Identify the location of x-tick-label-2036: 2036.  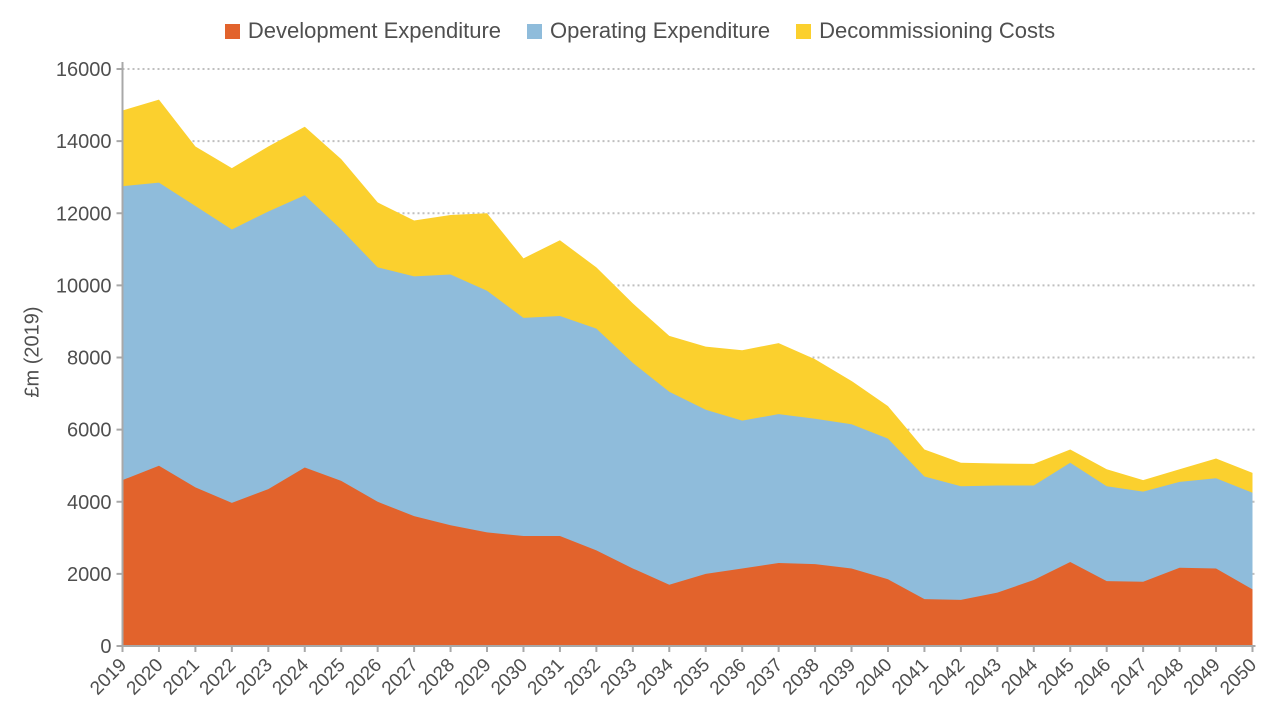
(728, 677).